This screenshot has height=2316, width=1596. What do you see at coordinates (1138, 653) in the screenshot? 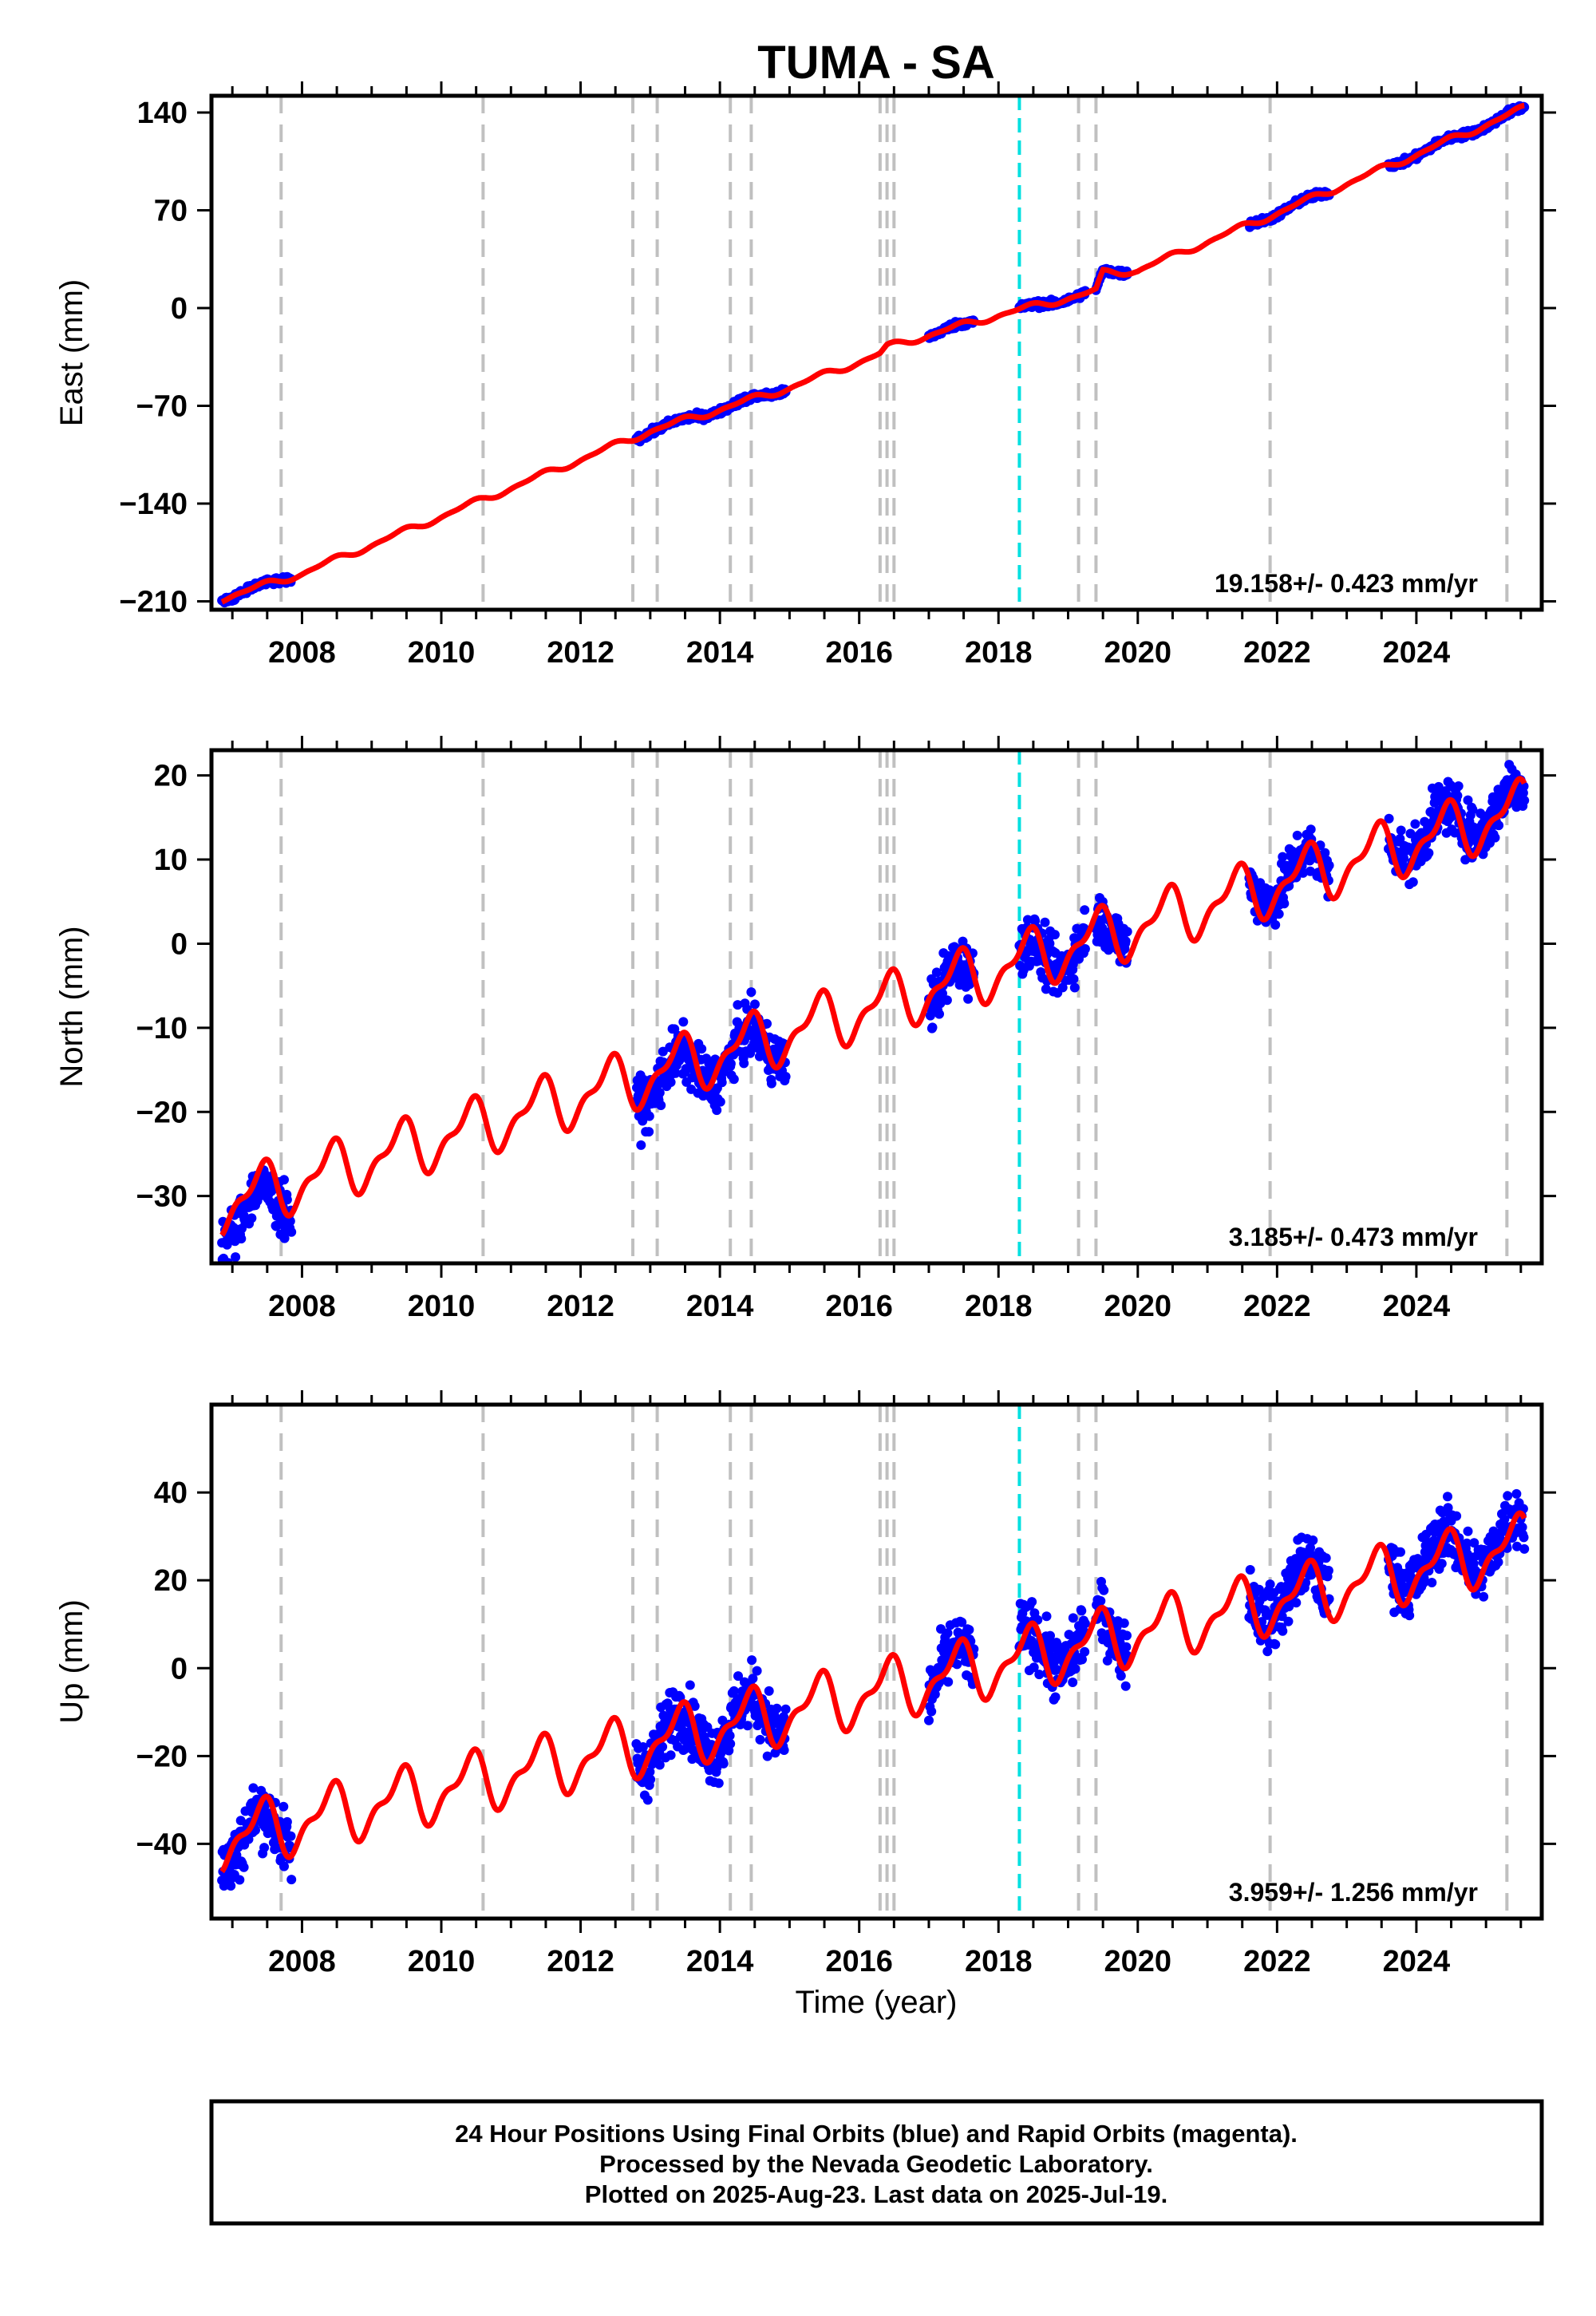
I see `east-x-tick-label: 2020` at bounding box center [1138, 653].